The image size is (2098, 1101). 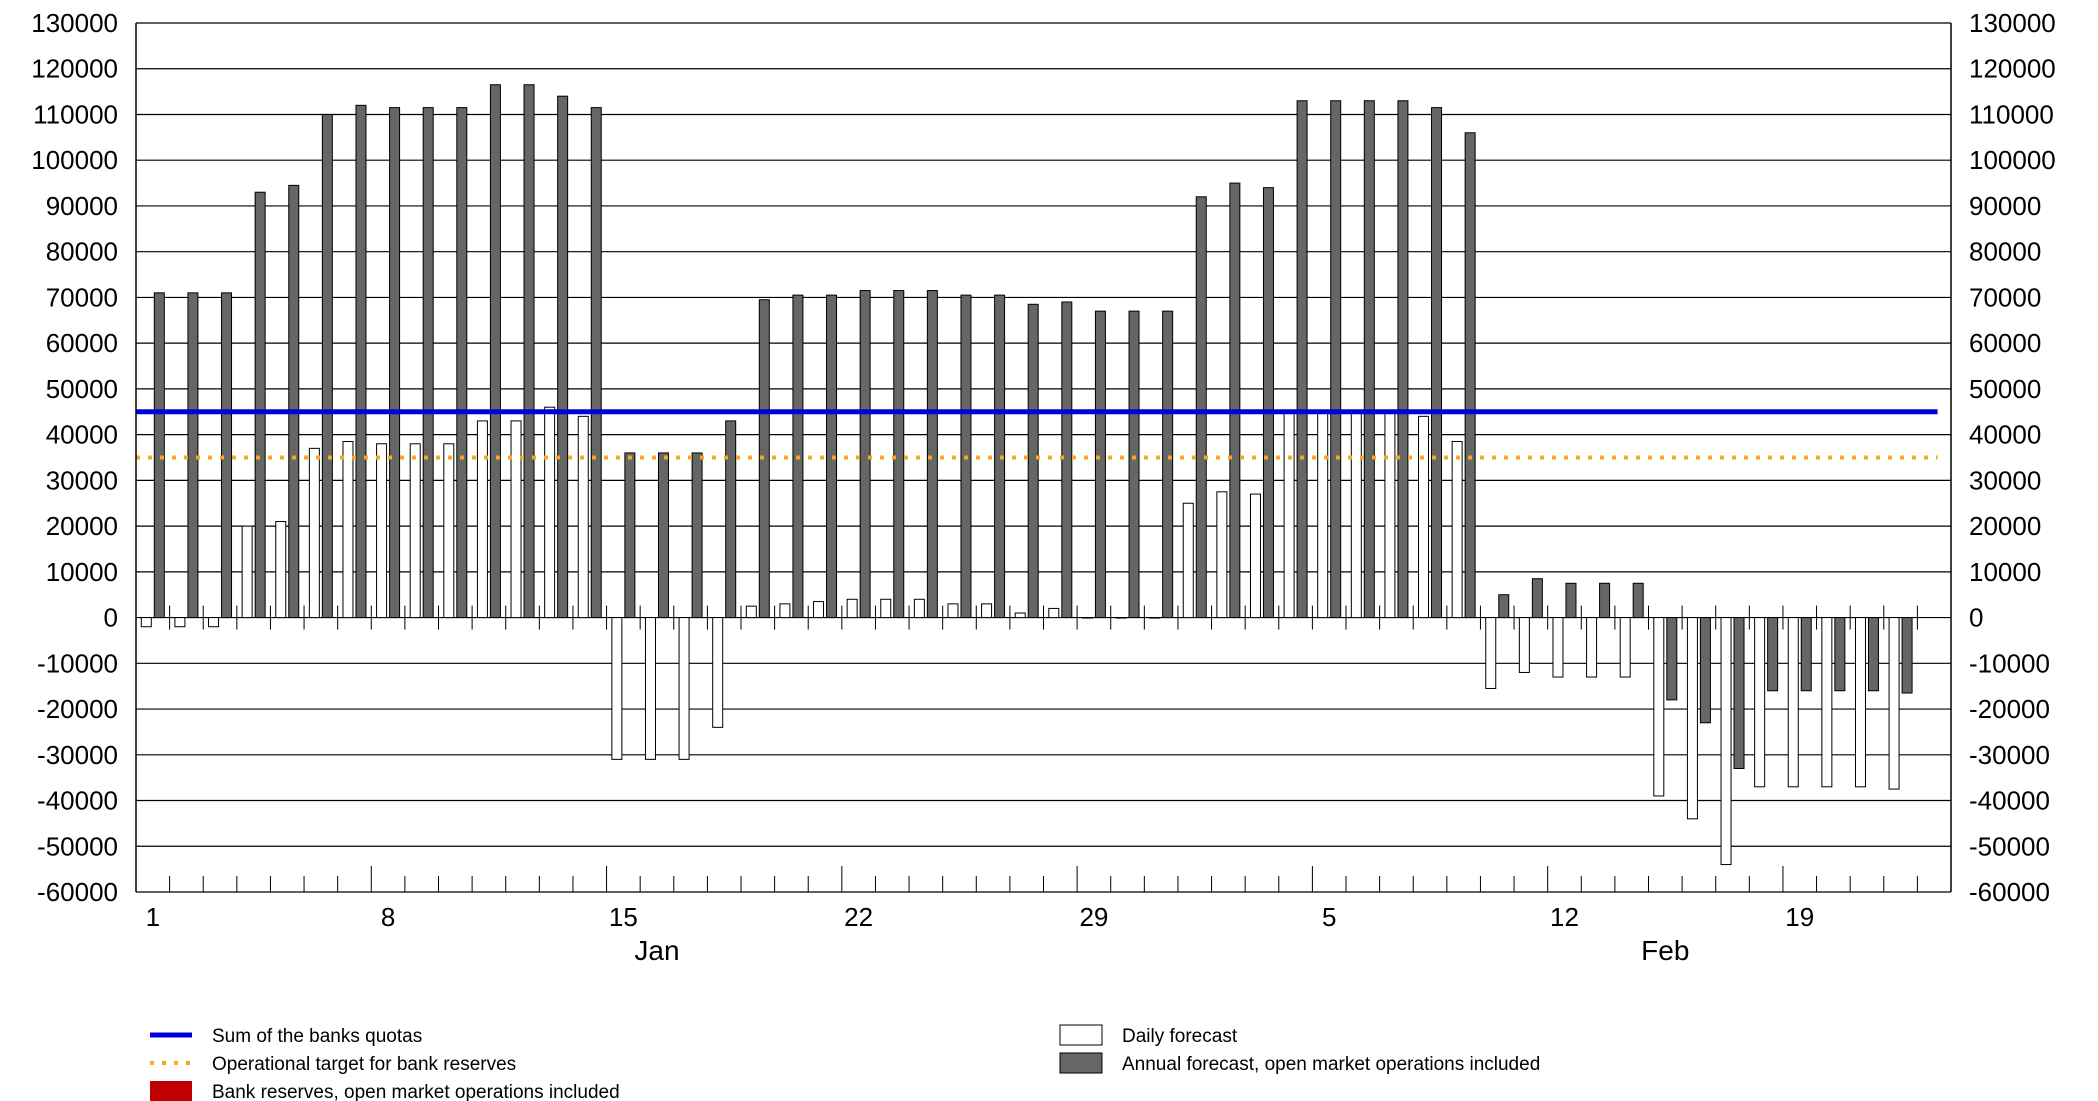 I want to click on y-tick-label-left: 10000, so click(x=82, y=572).